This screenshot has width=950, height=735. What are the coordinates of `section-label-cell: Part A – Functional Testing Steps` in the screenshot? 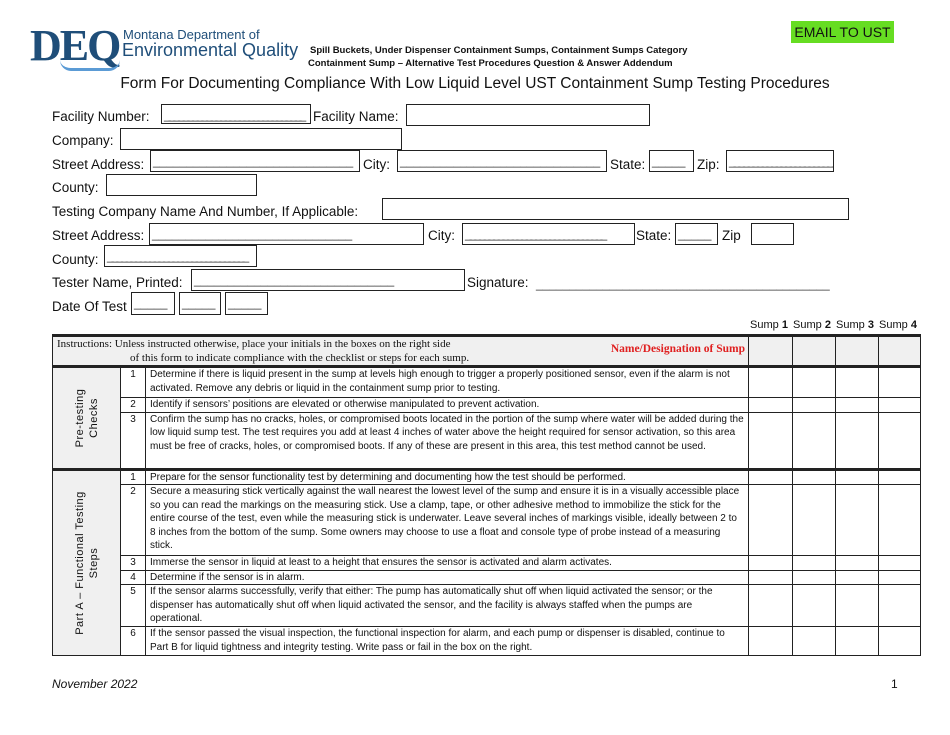 It's located at (86, 561).